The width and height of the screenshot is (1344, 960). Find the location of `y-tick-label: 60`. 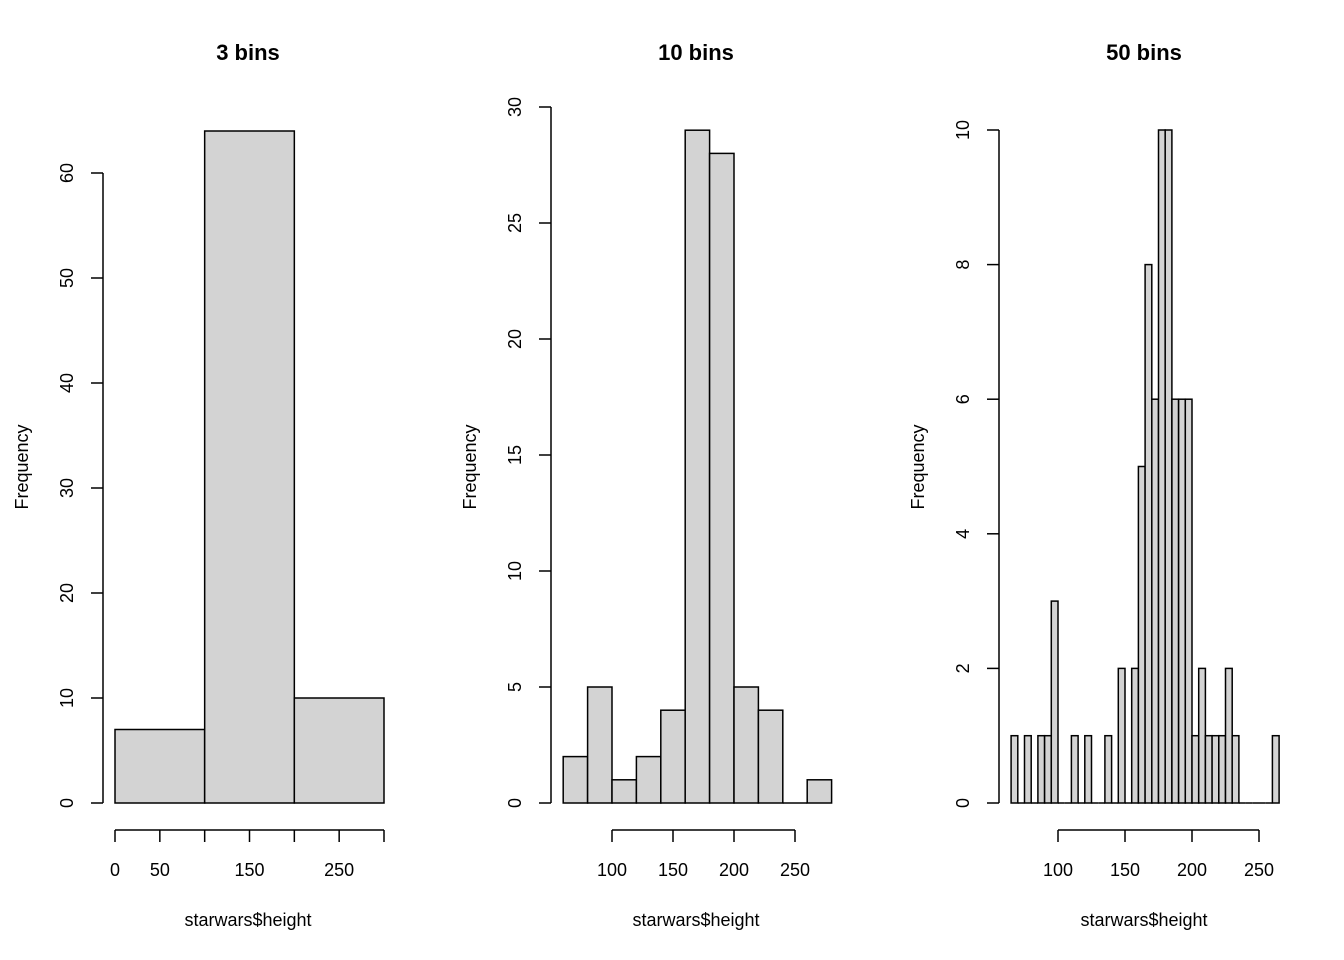

y-tick-label: 60 is located at coordinates (67, 173).